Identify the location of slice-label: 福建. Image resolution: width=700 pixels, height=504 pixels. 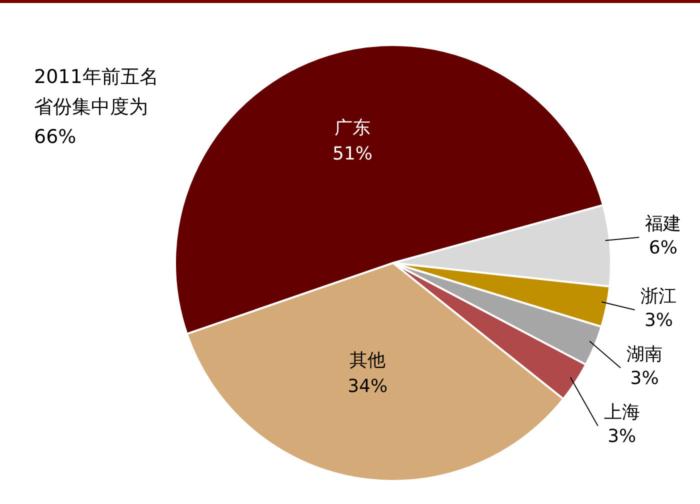
(663, 223).